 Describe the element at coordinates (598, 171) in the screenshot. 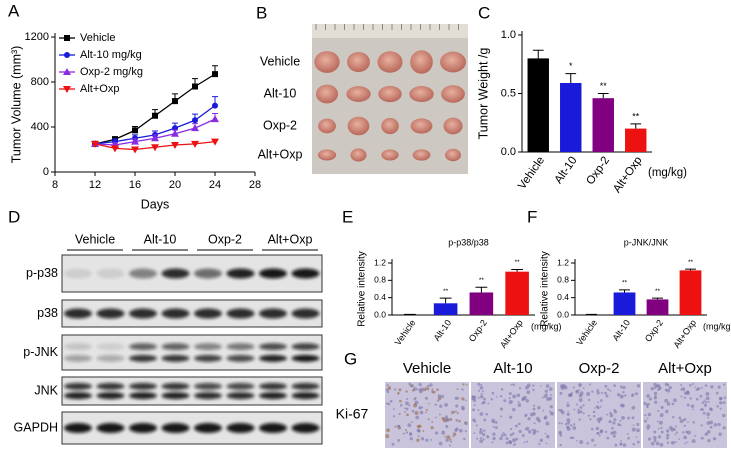

I see `x-tick-label: Oxp-2` at that location.